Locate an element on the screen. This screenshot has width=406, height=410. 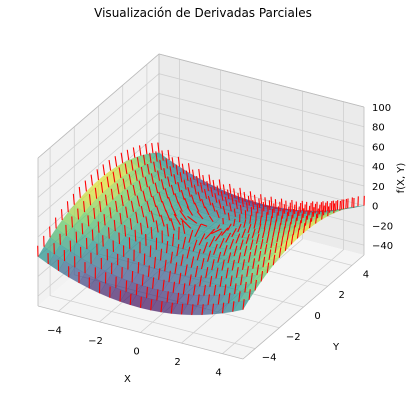
z-tick-label: −20 is located at coordinates (382, 226).